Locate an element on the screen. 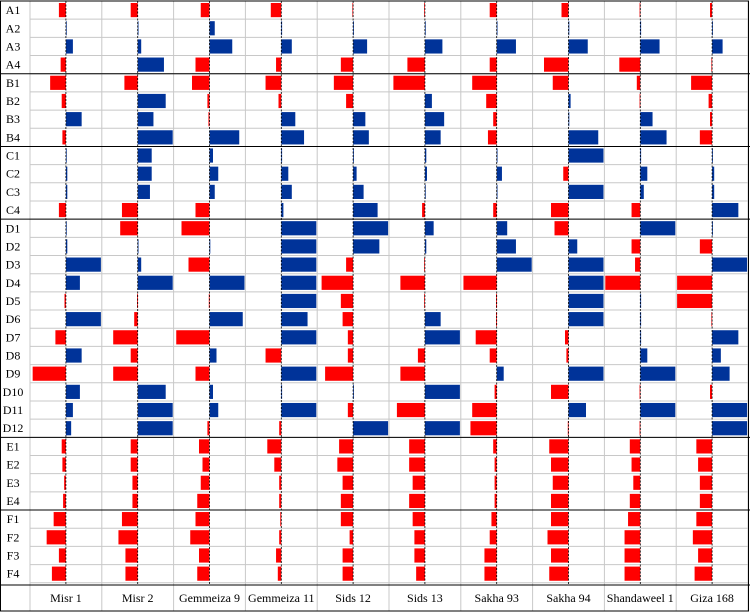  bar-misr-2-b3 is located at coordinates (145, 119).